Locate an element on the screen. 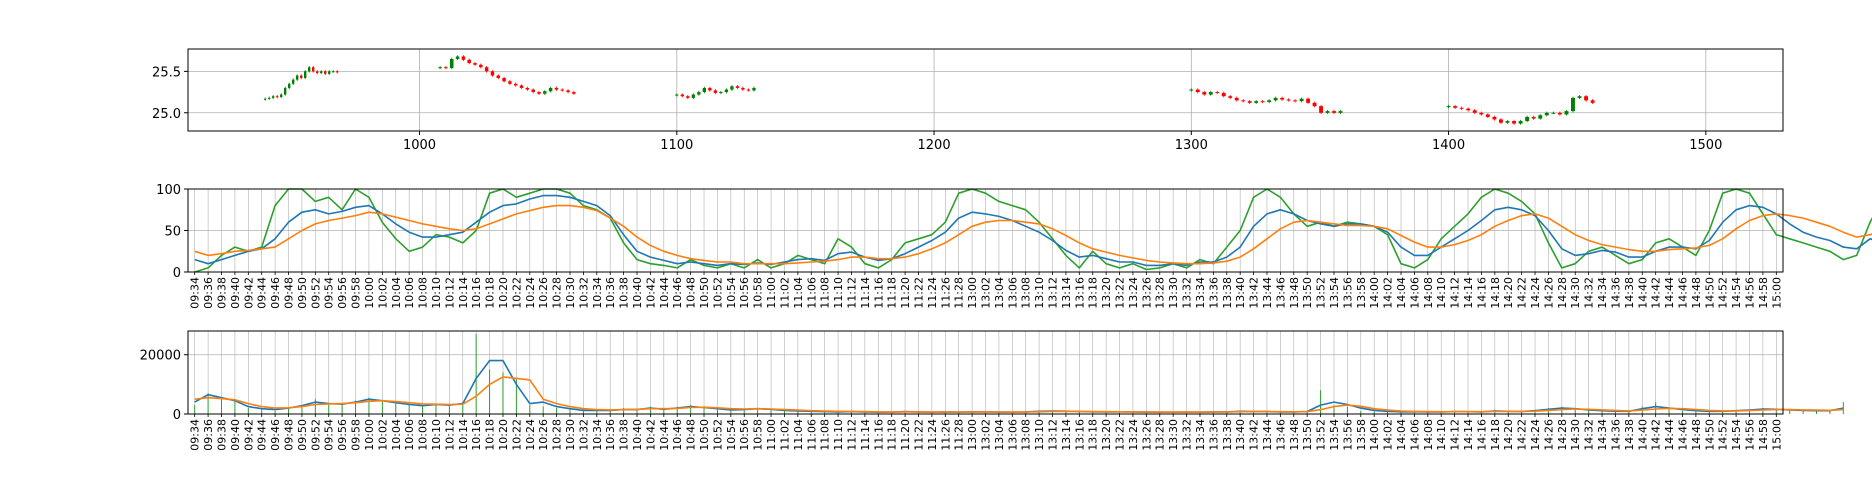 Image resolution: width=1872 pixels, height=480 pixels. x-tick-label: 14:48 is located at coordinates (1696, 293).